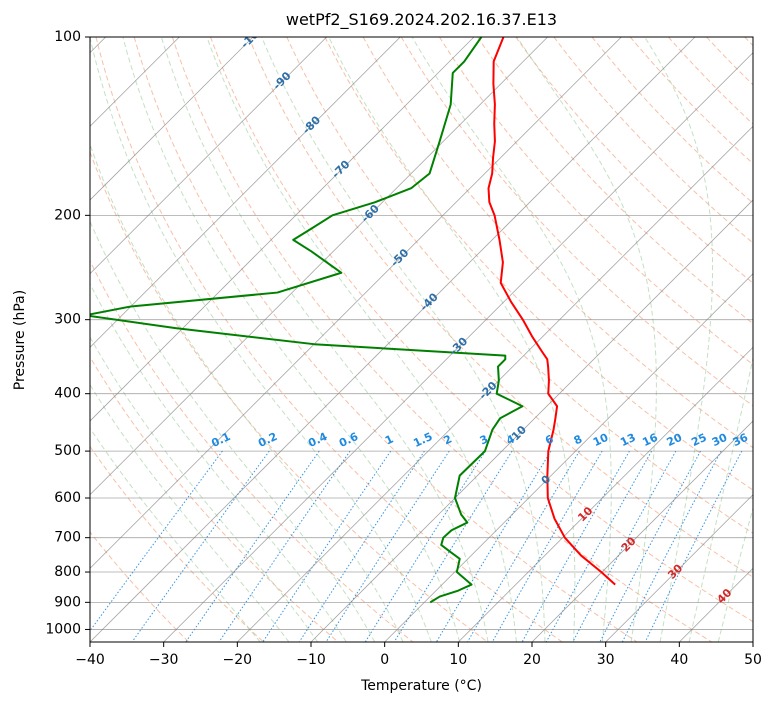 The image size is (775, 708). I want to click on y-tick-label: 100, so click(67, 37).